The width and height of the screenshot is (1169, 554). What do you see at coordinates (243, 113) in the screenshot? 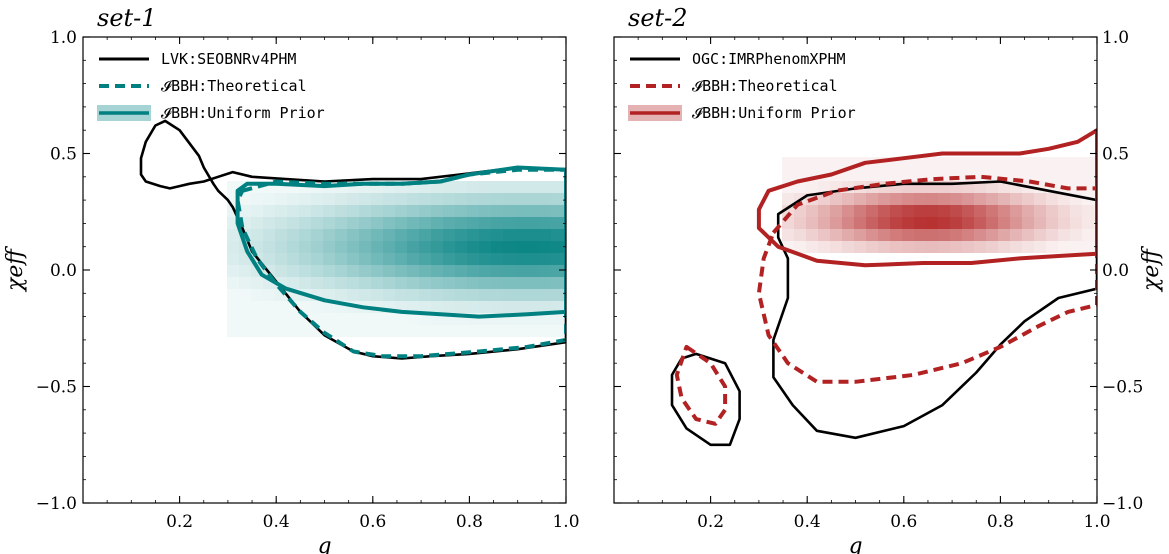
I see `legend-label: 𝓘BBH:Uniform Prior` at bounding box center [243, 113].